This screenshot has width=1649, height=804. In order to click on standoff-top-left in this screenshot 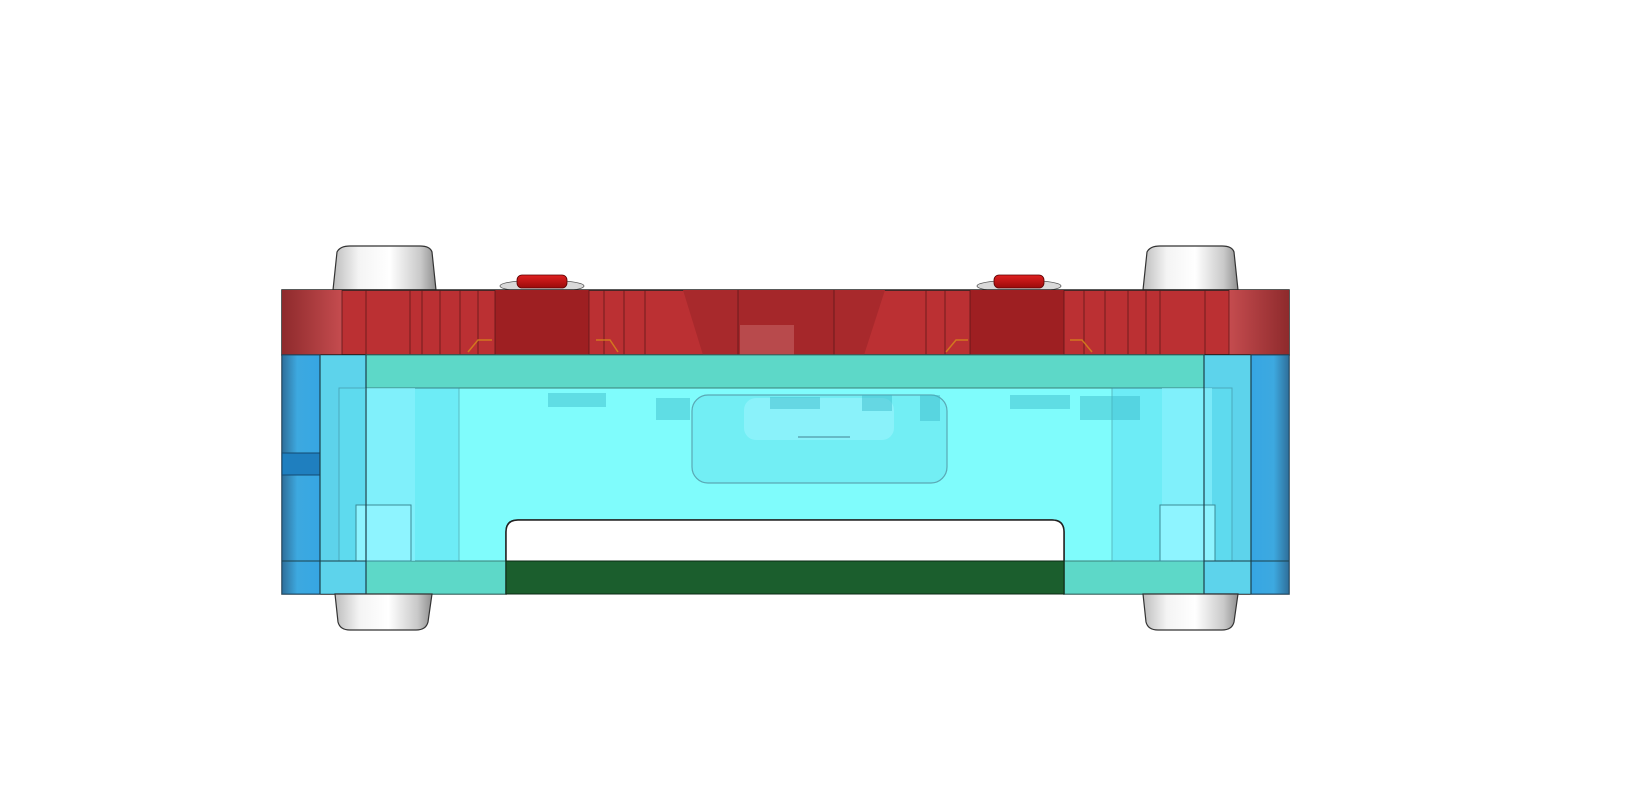, I will do `click(384, 268)`.